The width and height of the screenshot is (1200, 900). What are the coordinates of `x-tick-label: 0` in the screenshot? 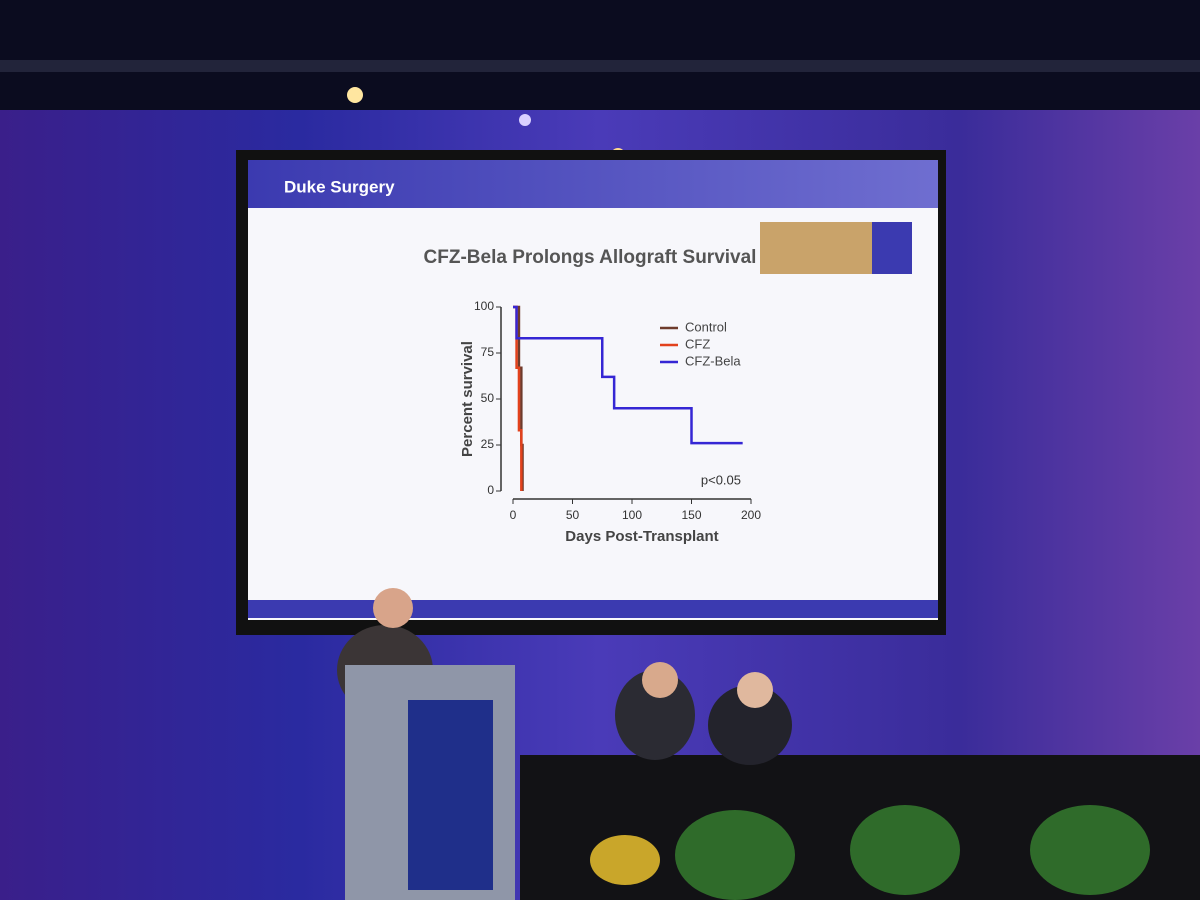 It's located at (513, 515).